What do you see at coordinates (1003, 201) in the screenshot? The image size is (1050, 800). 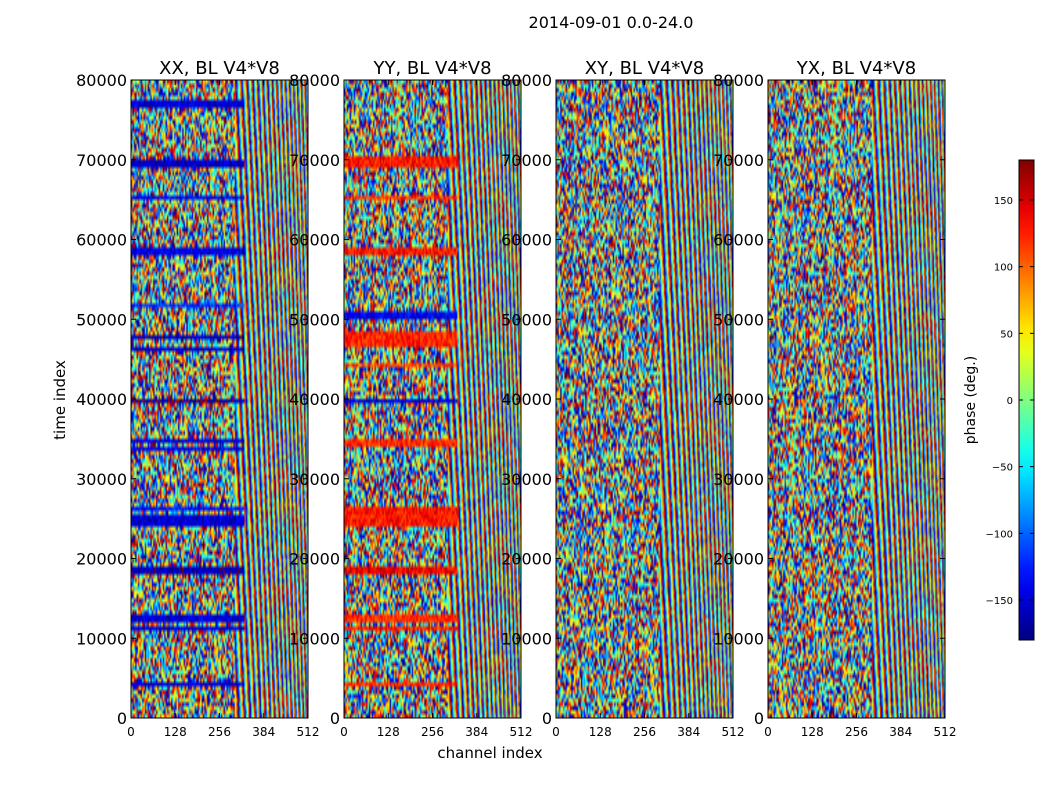 I see `colorbar-tick-label: 150` at bounding box center [1003, 201].